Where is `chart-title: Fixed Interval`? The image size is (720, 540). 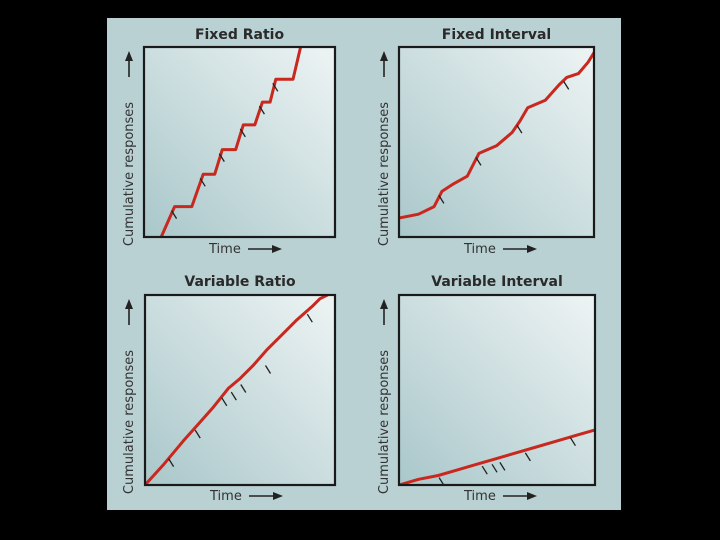 chart-title: Fixed Interval is located at coordinates (496, 35).